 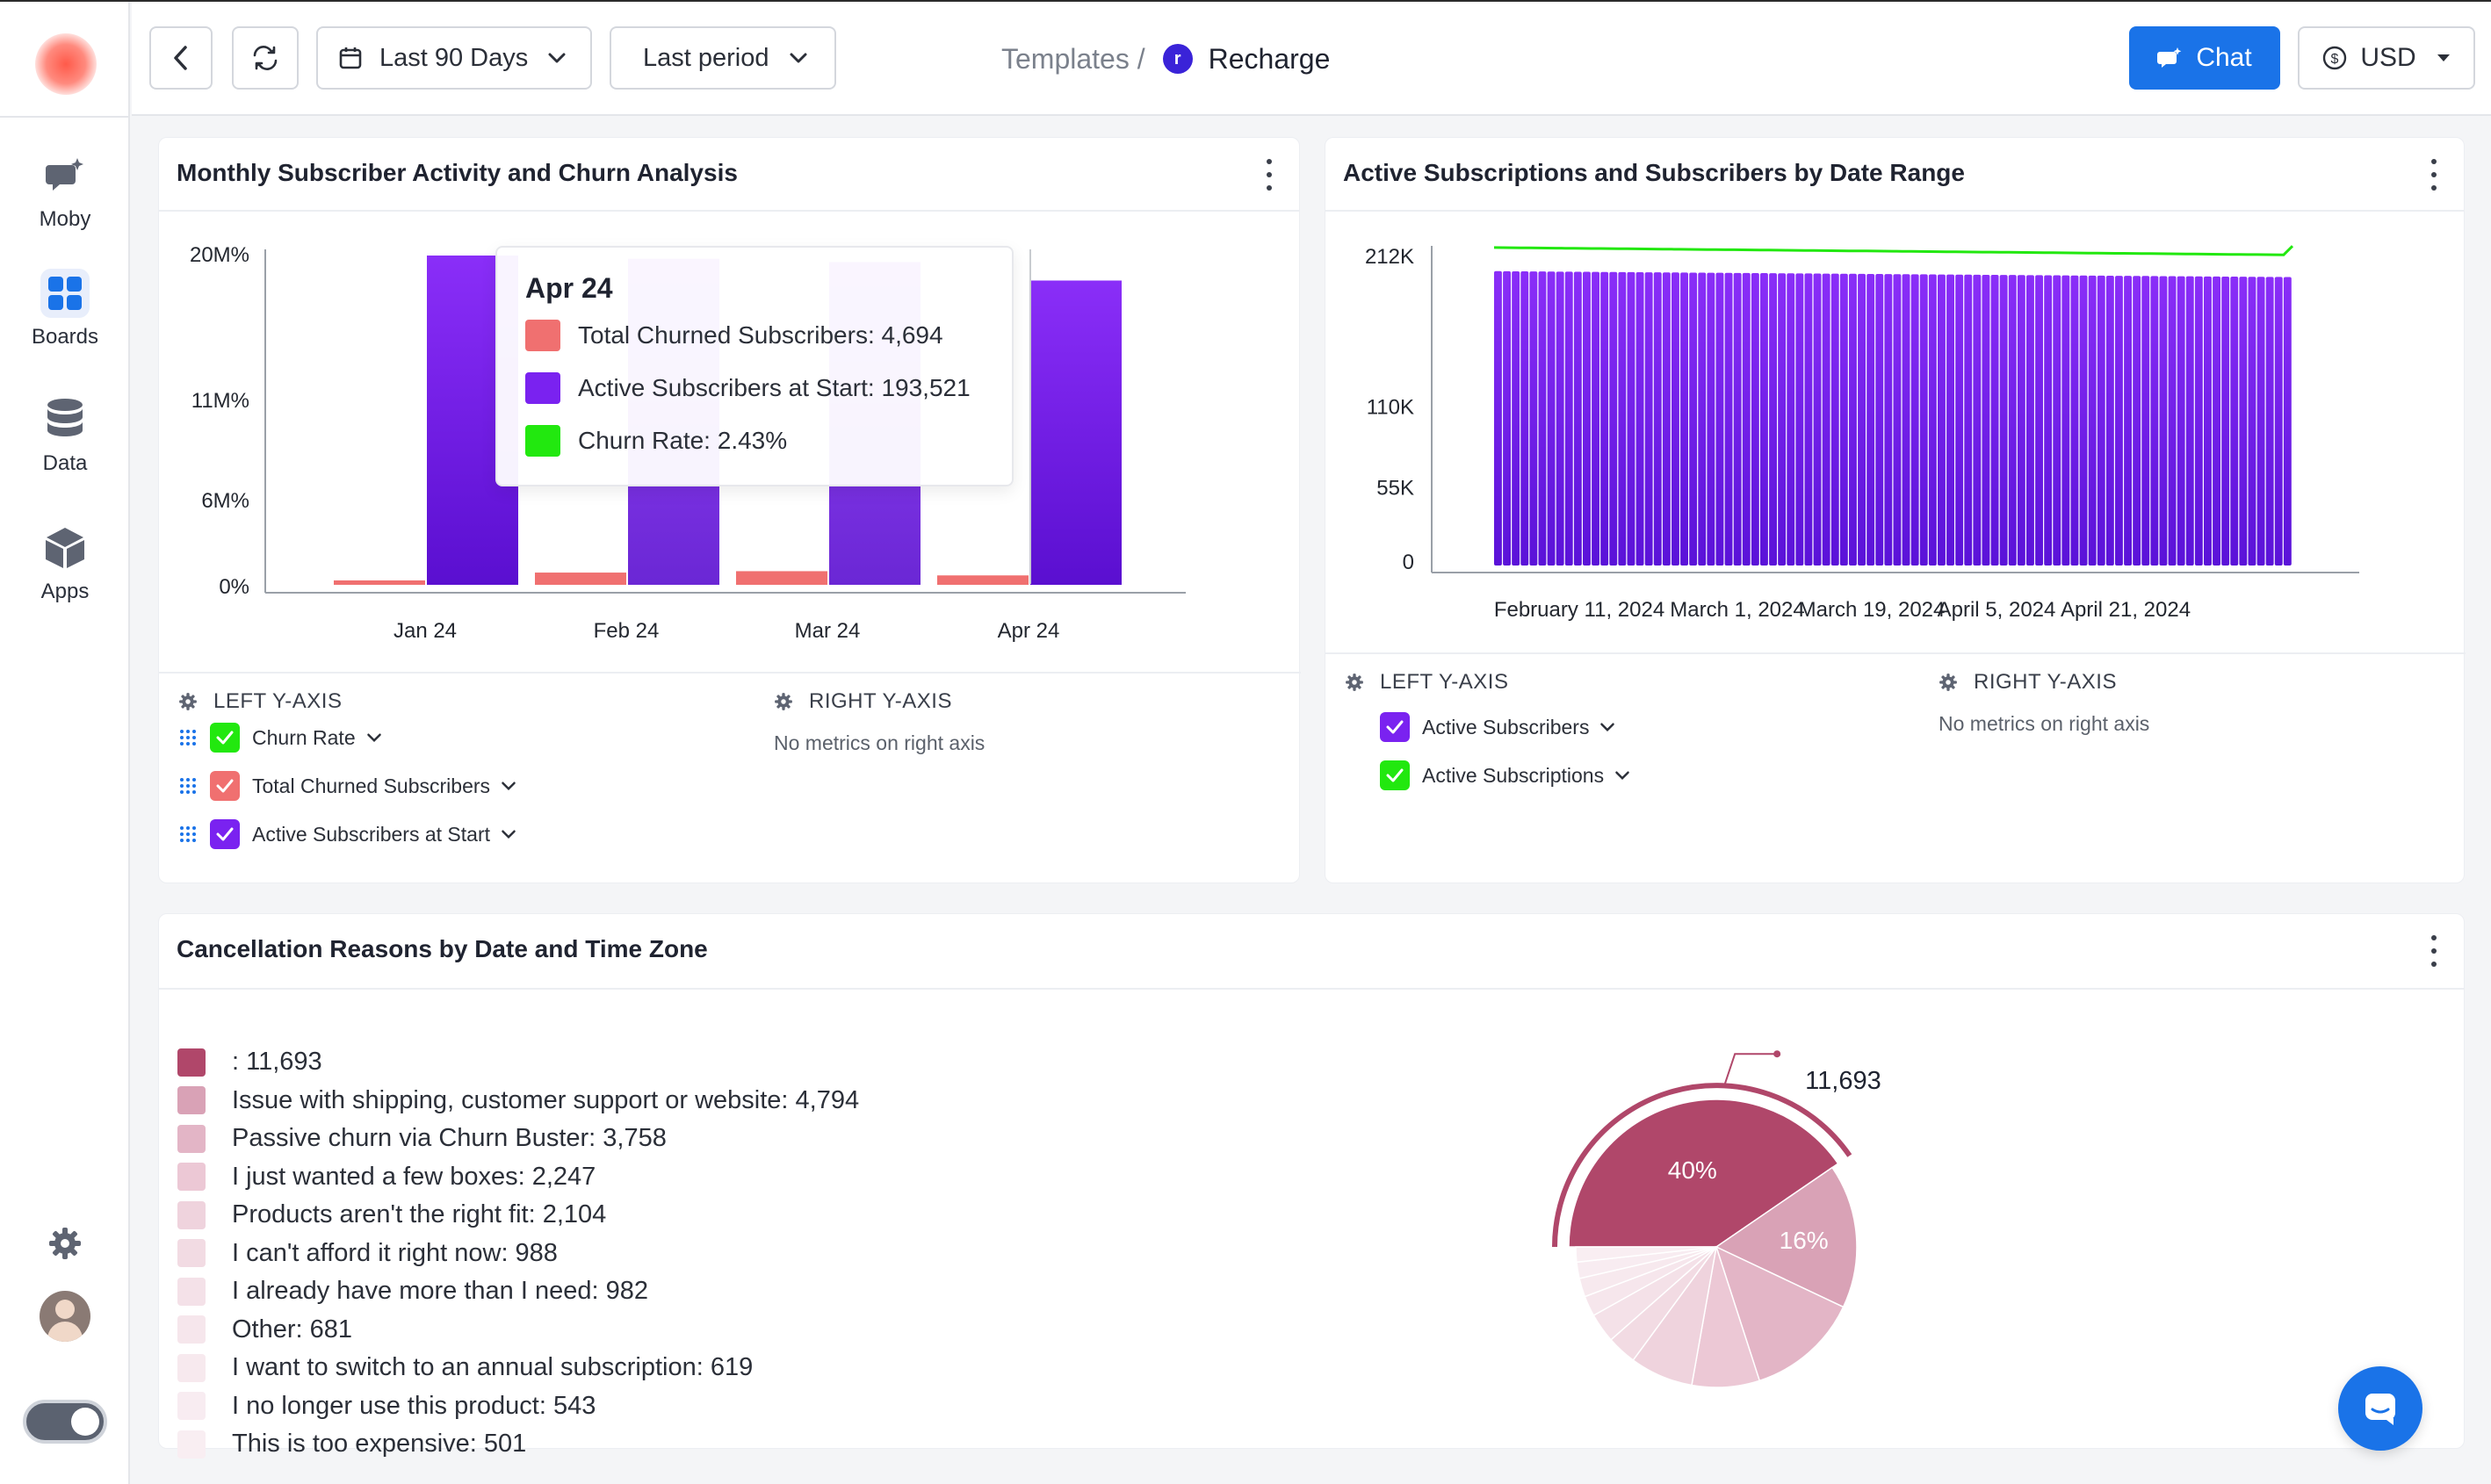 What do you see at coordinates (518, 1291) in the screenshot?
I see `pie-legend-item: I already have more than I need: 982` at bounding box center [518, 1291].